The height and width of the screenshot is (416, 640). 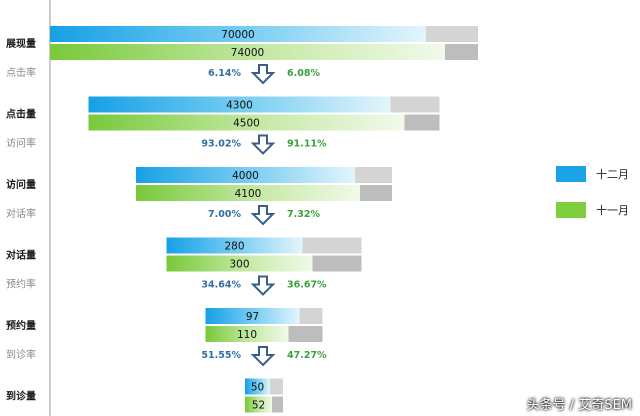 I want to click on stage-label: 预约量, so click(x=21, y=325).